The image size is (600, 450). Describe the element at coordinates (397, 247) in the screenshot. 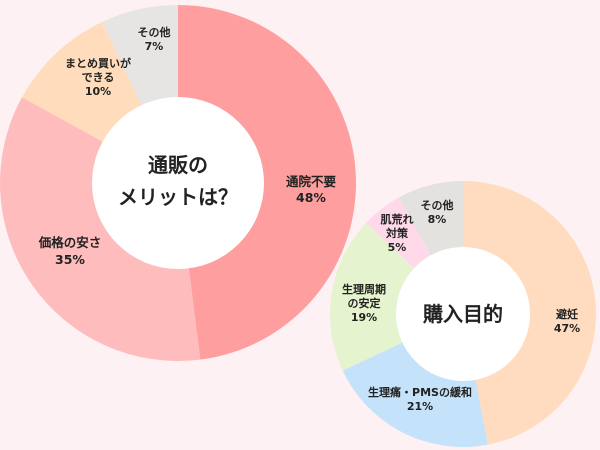

I see `purpose-value-skin-care: 5%` at that location.